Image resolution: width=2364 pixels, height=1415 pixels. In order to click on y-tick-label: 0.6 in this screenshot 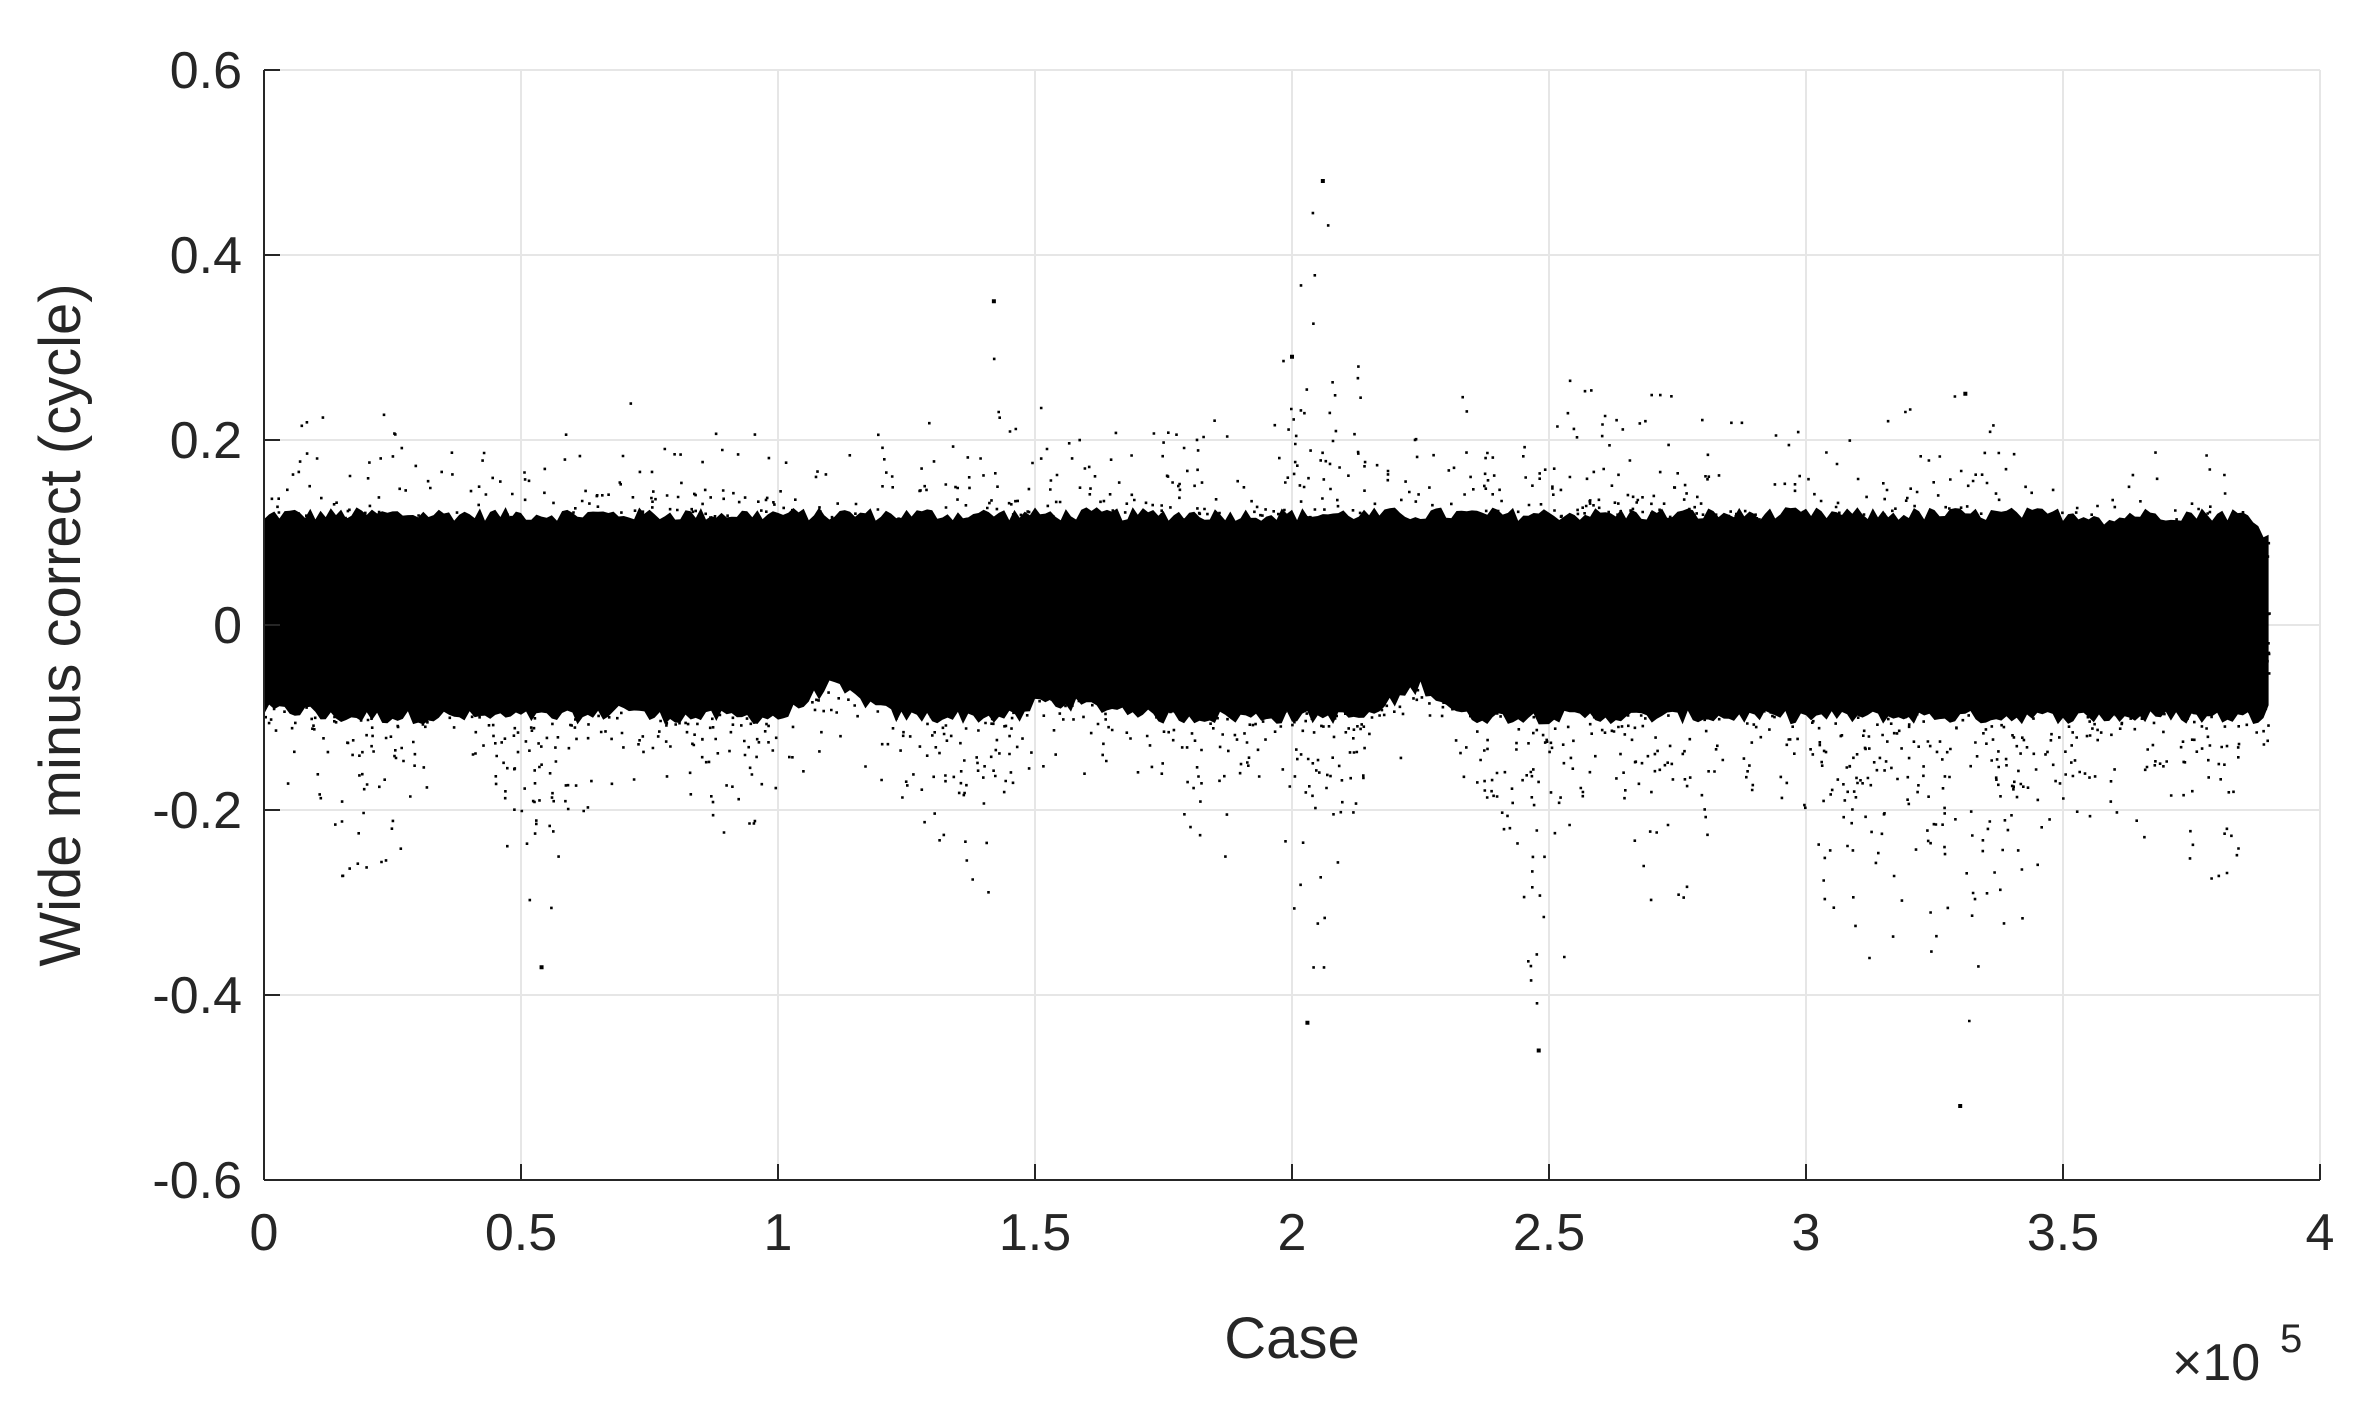, I will do `click(206, 71)`.